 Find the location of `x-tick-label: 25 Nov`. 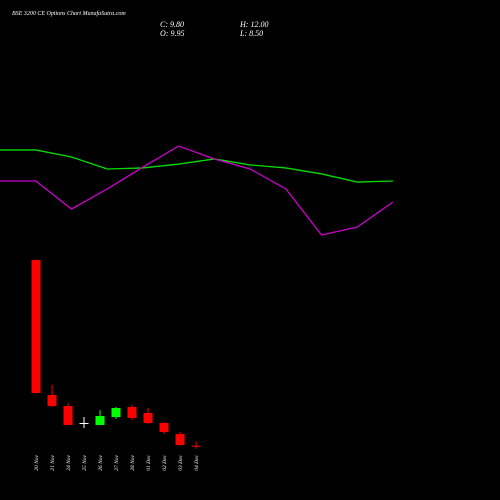

x-tick-label: 25 Nov is located at coordinates (85, 462).